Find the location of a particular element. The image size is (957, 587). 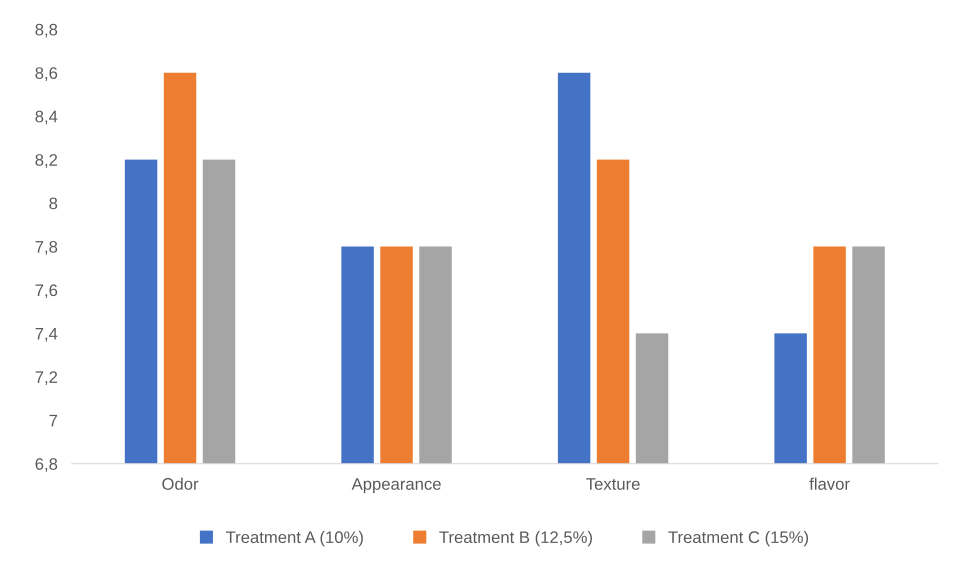

y-tick-label: 7 is located at coordinates (53, 420).